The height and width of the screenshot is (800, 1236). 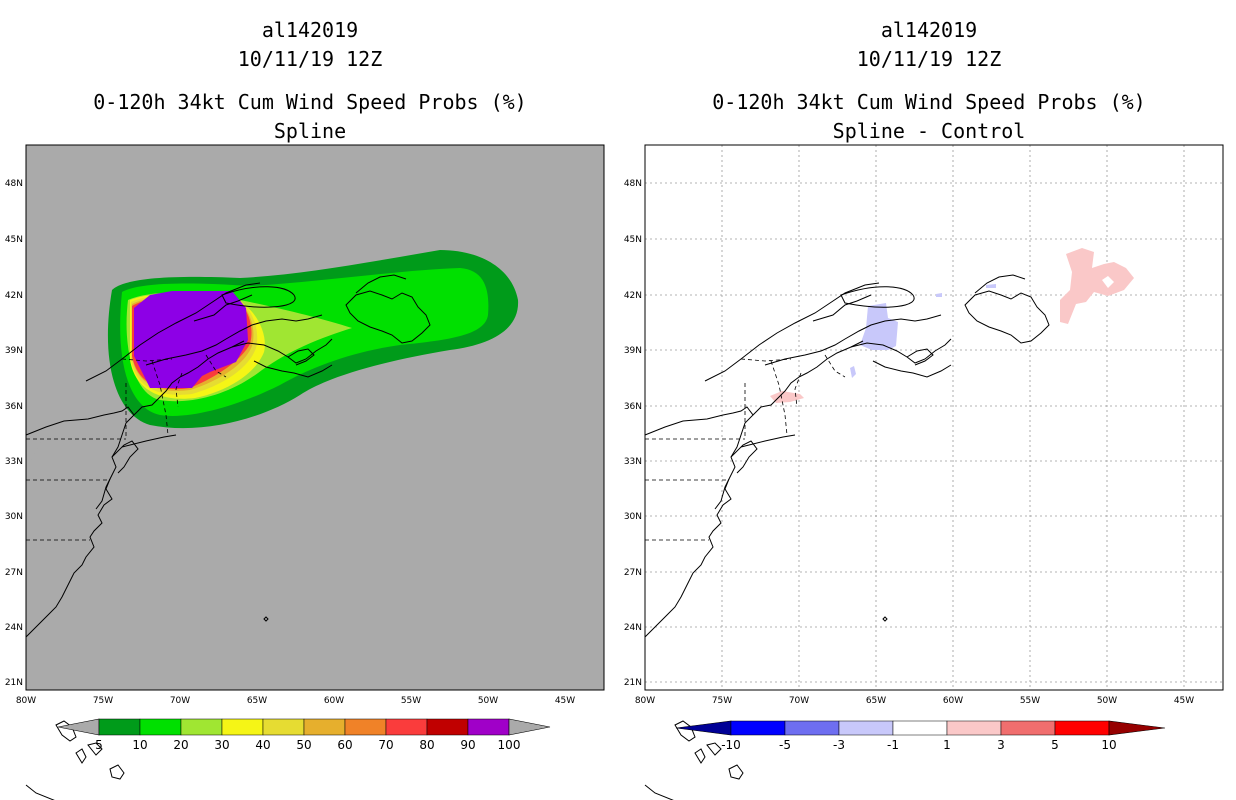 I want to click on right-lon-label: 75W, so click(x=722, y=701).